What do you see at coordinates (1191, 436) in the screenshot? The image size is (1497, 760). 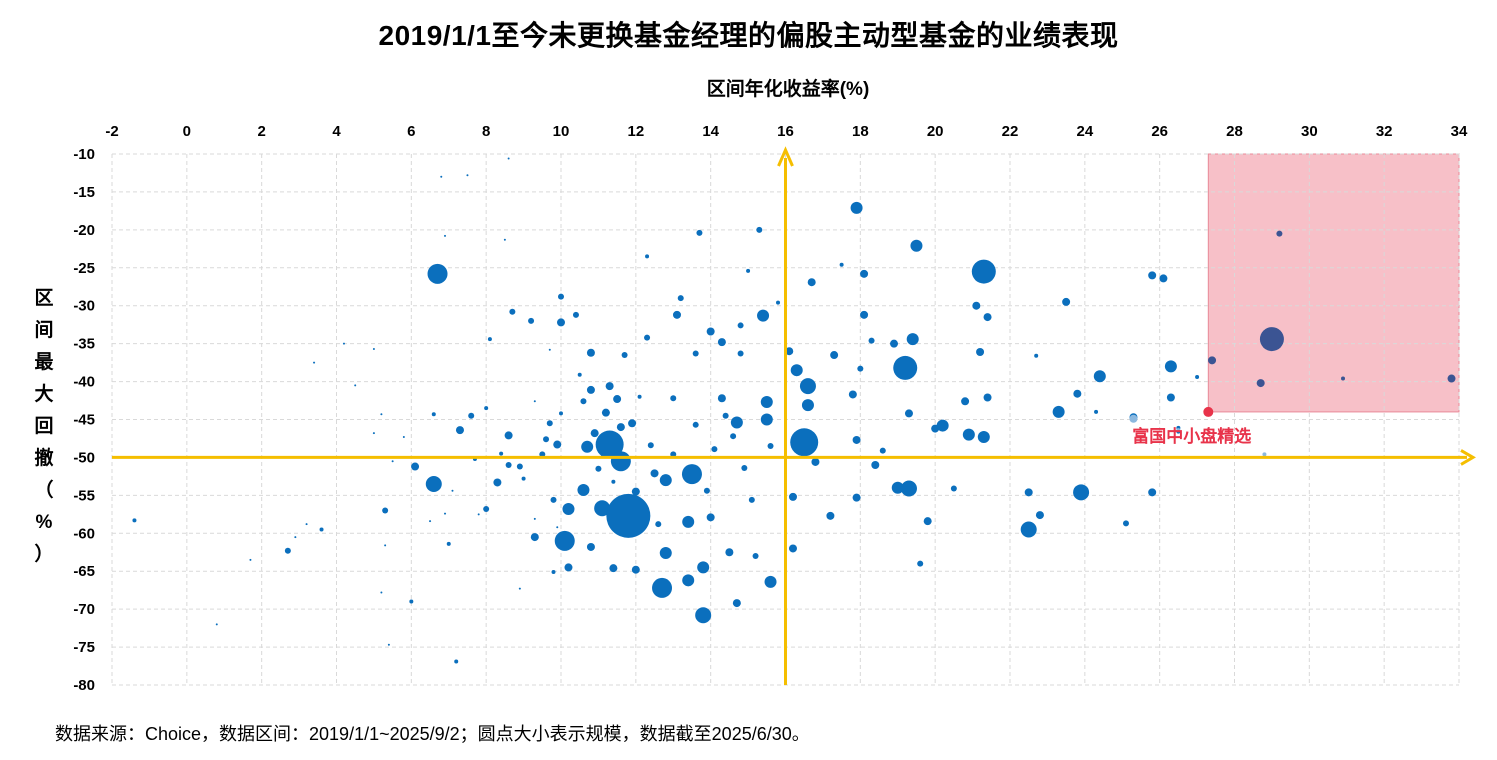 I see `highlight-label: 富国中小盘精选` at bounding box center [1191, 436].